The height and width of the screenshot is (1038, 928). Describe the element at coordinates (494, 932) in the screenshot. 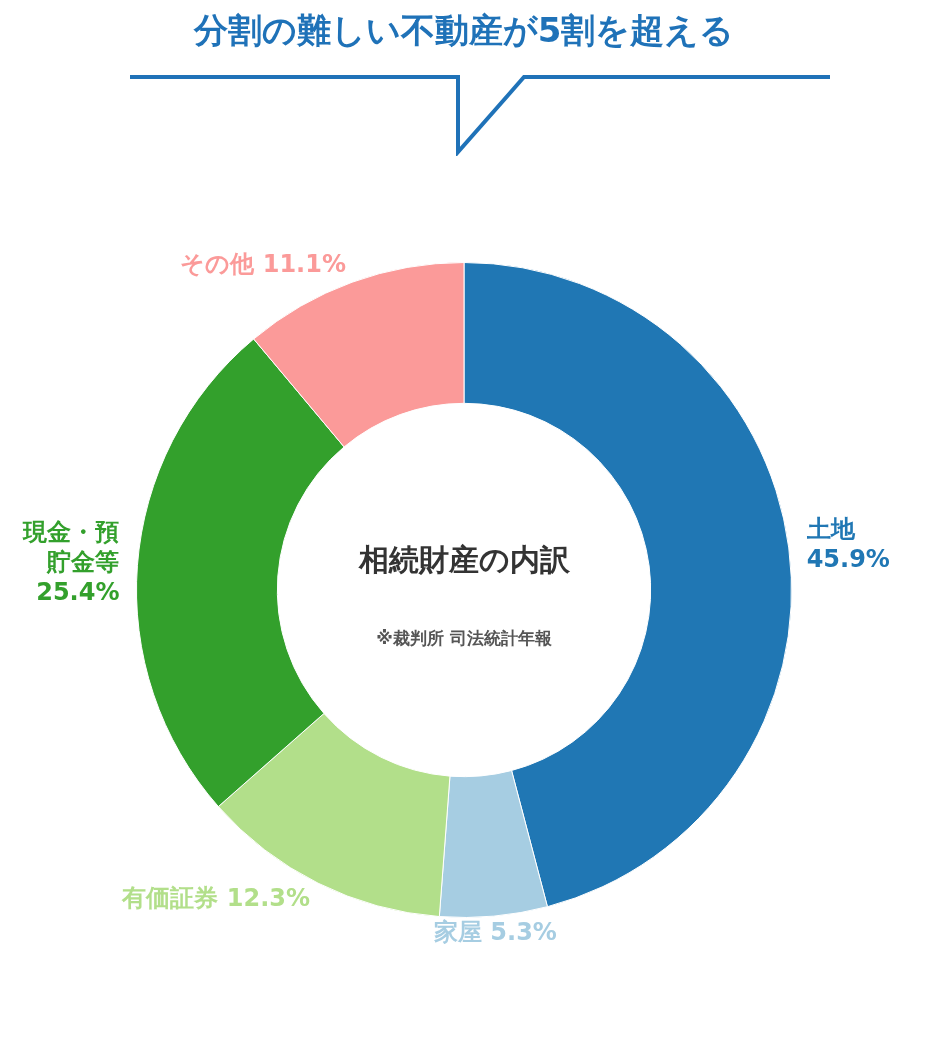

I see `slice-label: 家屋 5.3%` at that location.